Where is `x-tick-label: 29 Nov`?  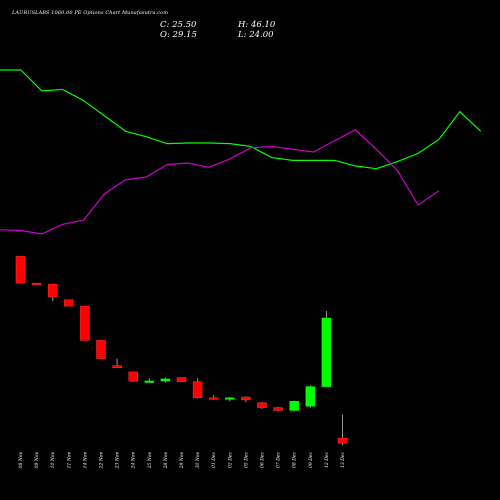 x-tick-label: 29 Nov is located at coordinates (182, 461).